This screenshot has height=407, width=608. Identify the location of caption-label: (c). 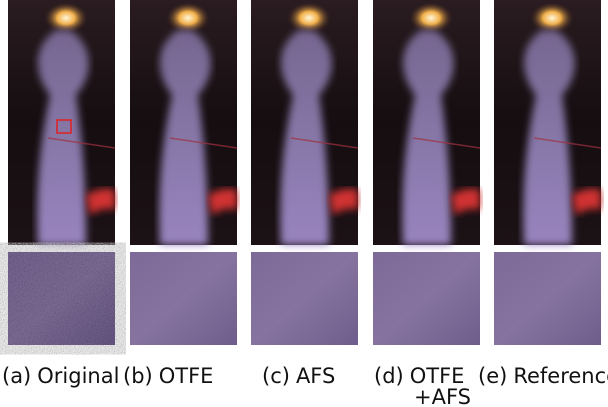
(276, 376).